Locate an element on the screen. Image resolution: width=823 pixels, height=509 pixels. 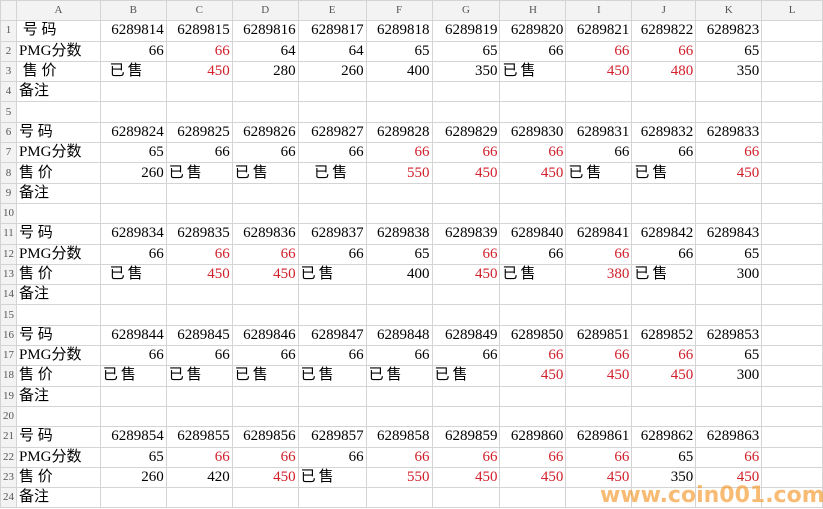
cell: 6289838 is located at coordinates (399, 234).